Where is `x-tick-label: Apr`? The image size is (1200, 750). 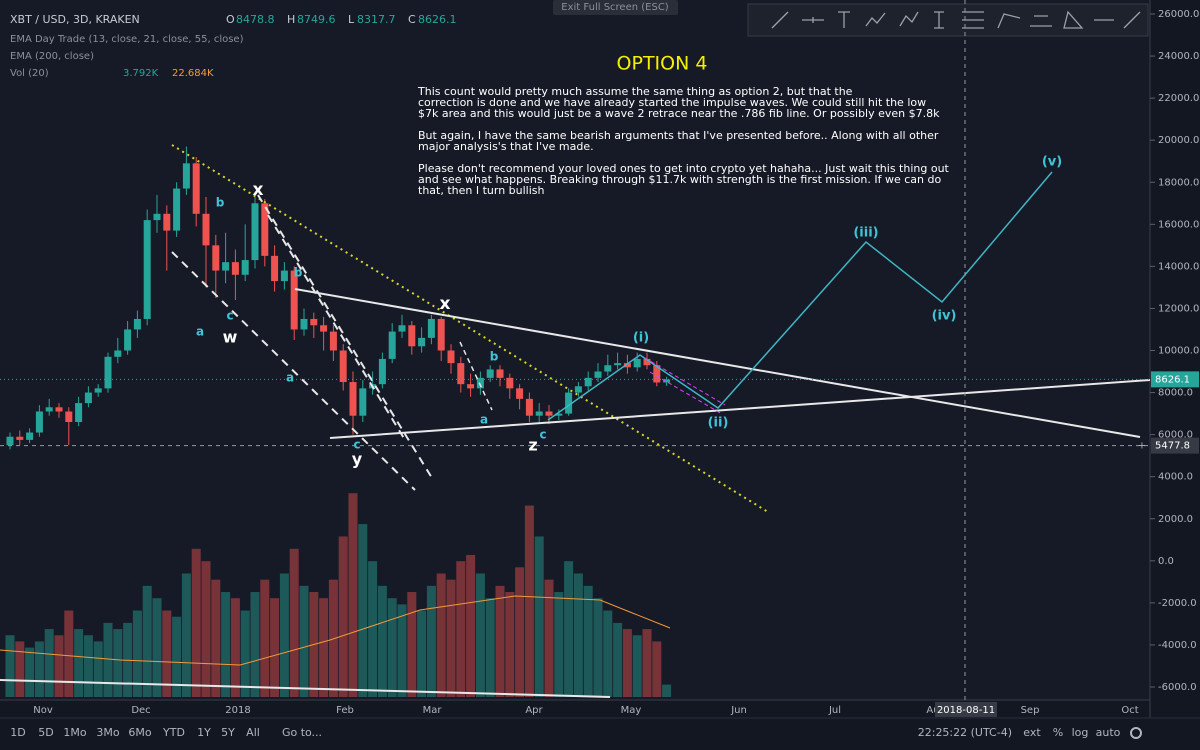
x-tick-label: Apr is located at coordinates (534, 710).